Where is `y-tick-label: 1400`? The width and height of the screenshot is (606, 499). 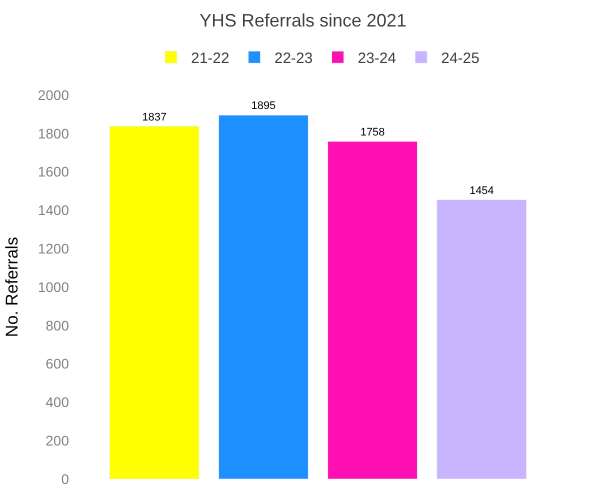
y-tick-label: 1400 is located at coordinates (54, 210).